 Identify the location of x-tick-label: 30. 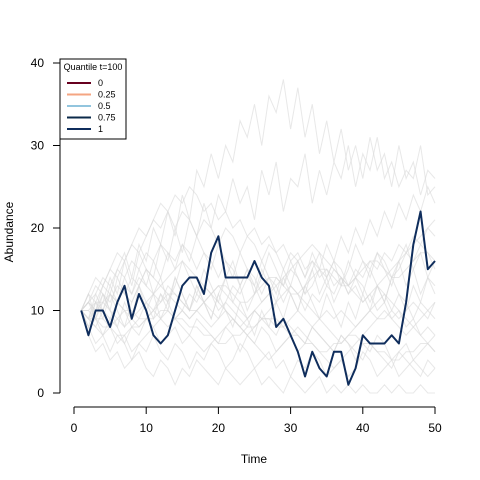
(291, 428).